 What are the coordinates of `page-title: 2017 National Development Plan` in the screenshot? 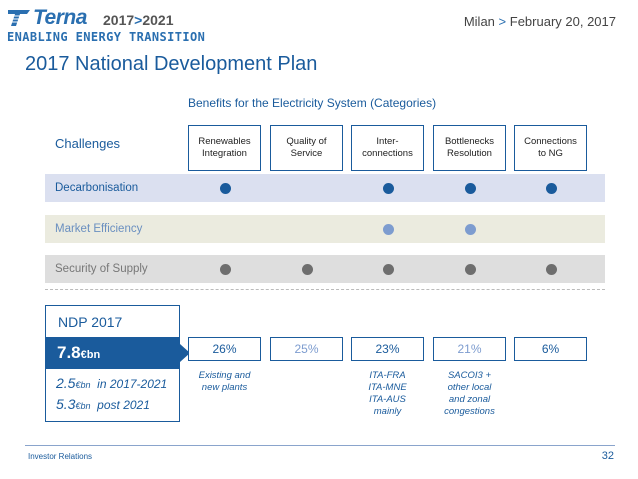 It's located at (171, 64).